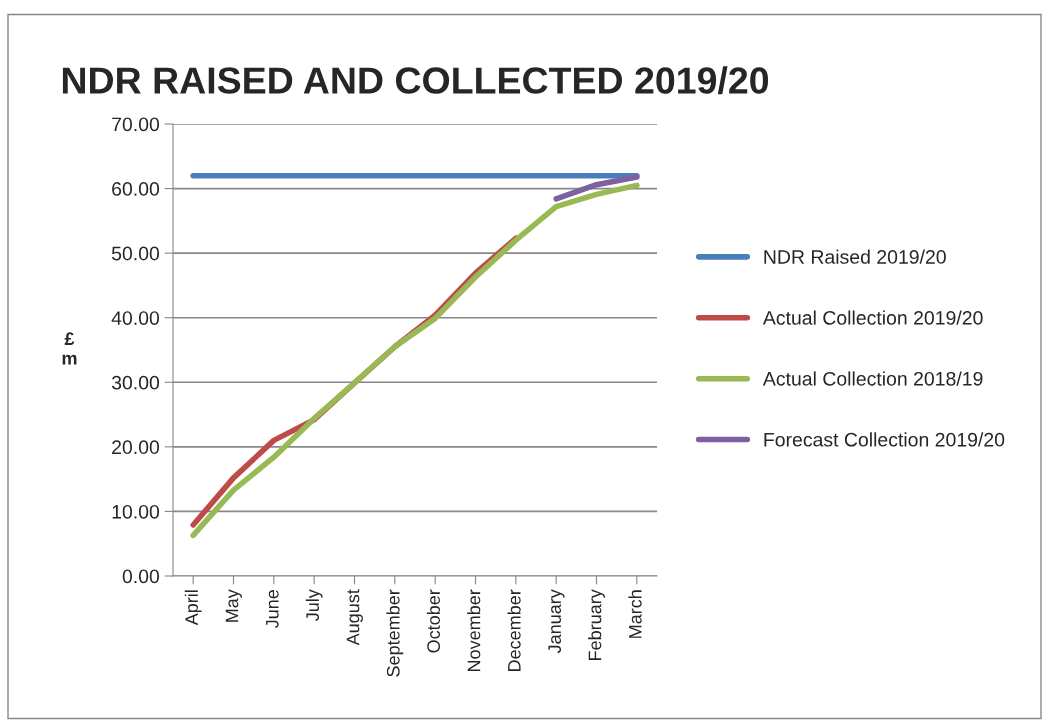 This screenshot has width=1049, height=720. What do you see at coordinates (514, 630) in the screenshot?
I see `x-tick-label: December` at bounding box center [514, 630].